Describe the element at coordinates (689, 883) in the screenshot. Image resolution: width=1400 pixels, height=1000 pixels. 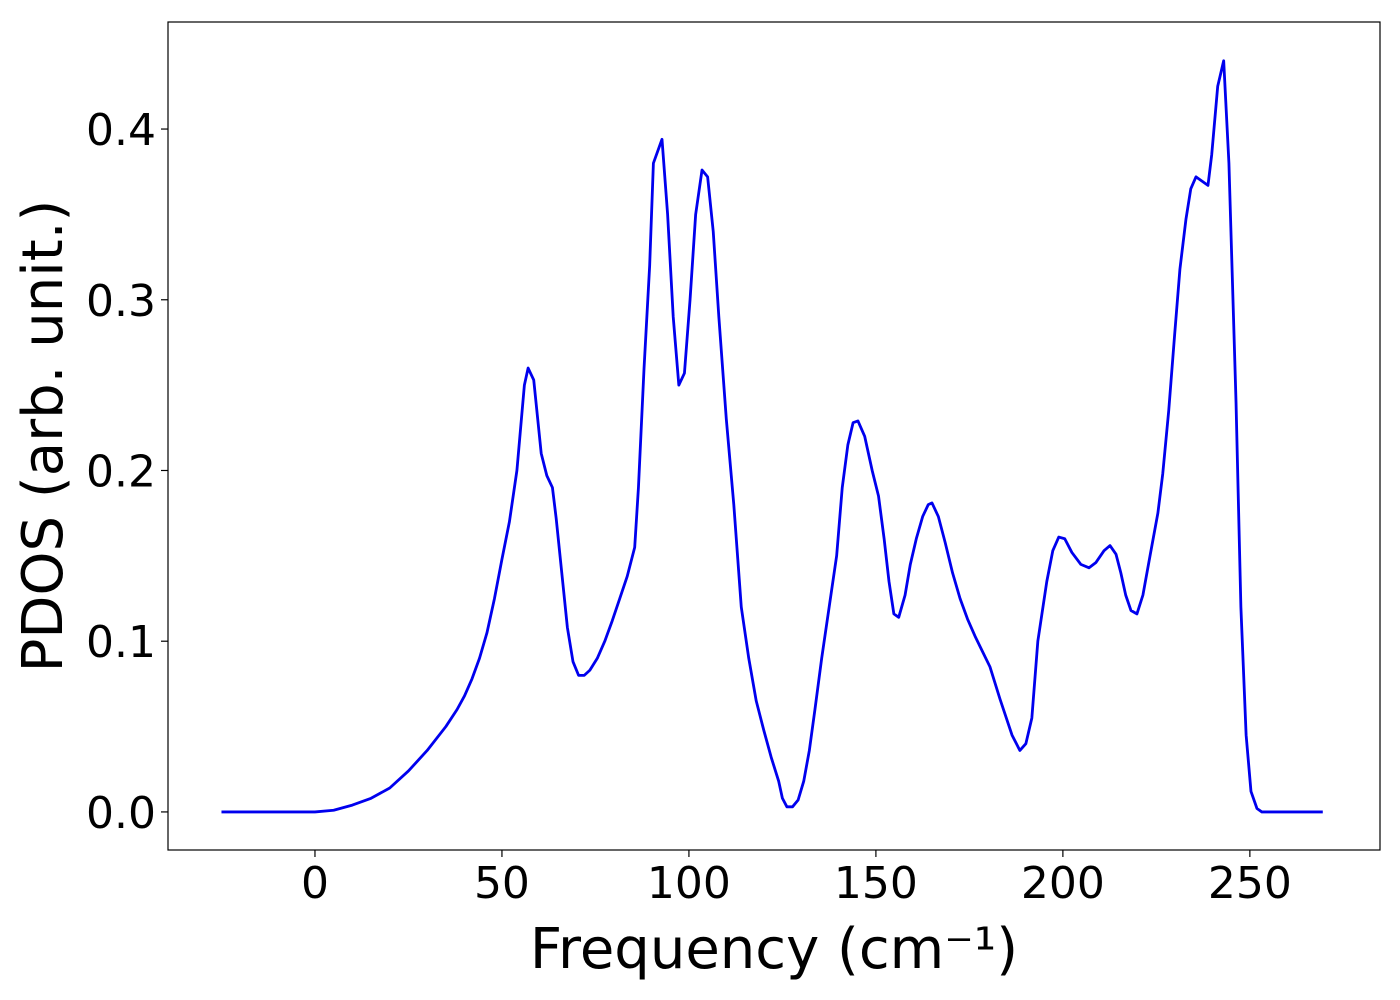
I see `x-tick-label: 100` at that location.